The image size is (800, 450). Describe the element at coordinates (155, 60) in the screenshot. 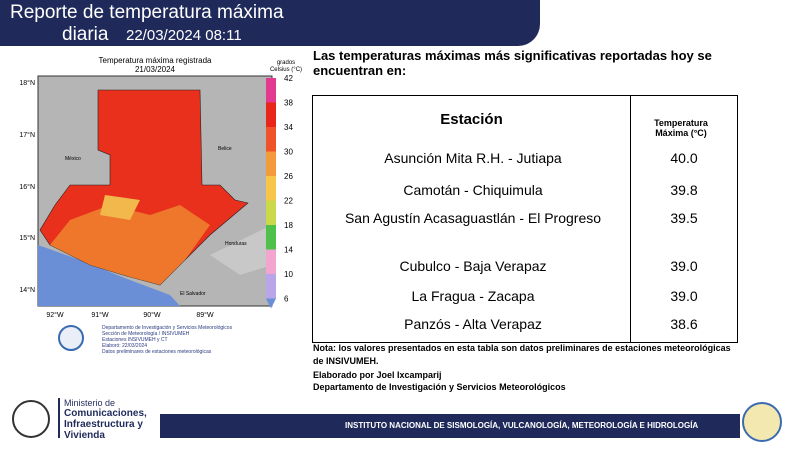

I see `map-title: Temperatura máxima registrada` at that location.